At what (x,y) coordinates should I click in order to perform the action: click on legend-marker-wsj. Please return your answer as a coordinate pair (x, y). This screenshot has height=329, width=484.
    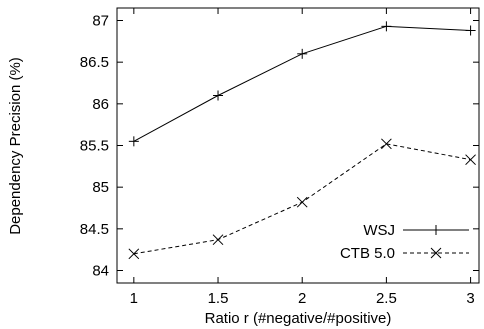
    Looking at the image, I should click on (436, 230).